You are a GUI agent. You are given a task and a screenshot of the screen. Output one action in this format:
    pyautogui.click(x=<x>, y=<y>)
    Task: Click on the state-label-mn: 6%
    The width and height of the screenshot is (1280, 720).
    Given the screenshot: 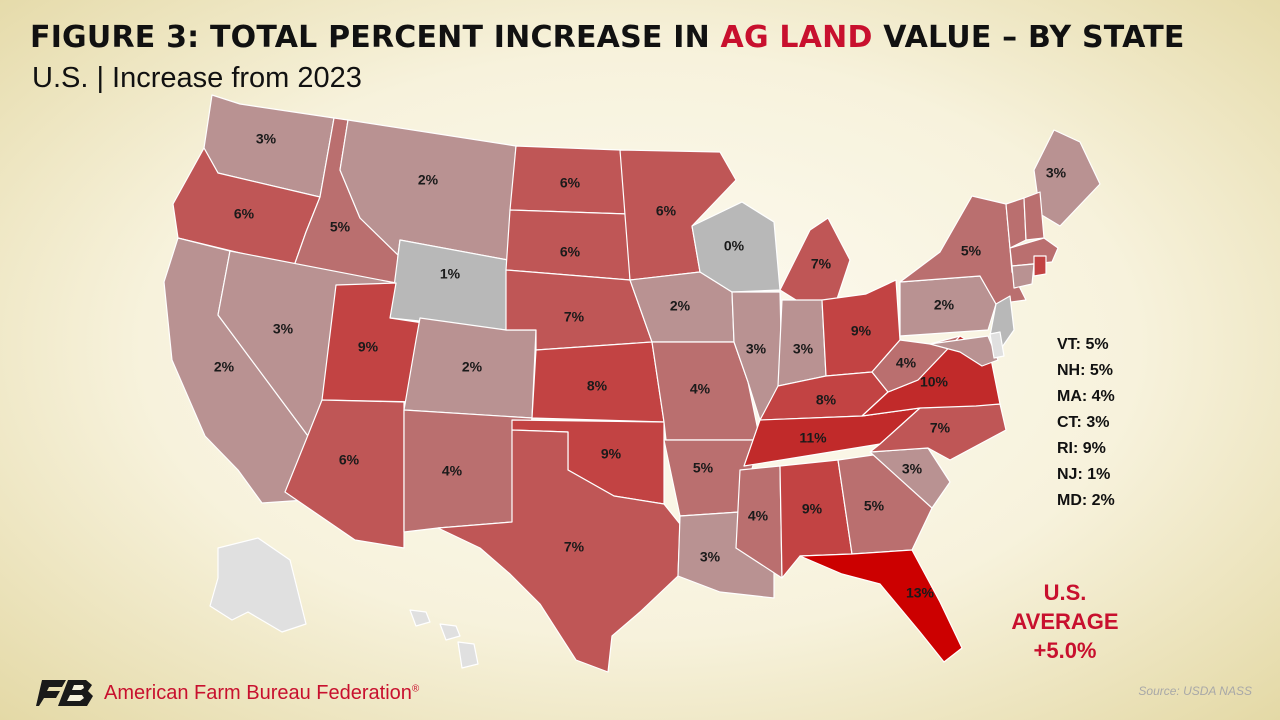 What is the action you would take?
    pyautogui.click(x=666, y=211)
    